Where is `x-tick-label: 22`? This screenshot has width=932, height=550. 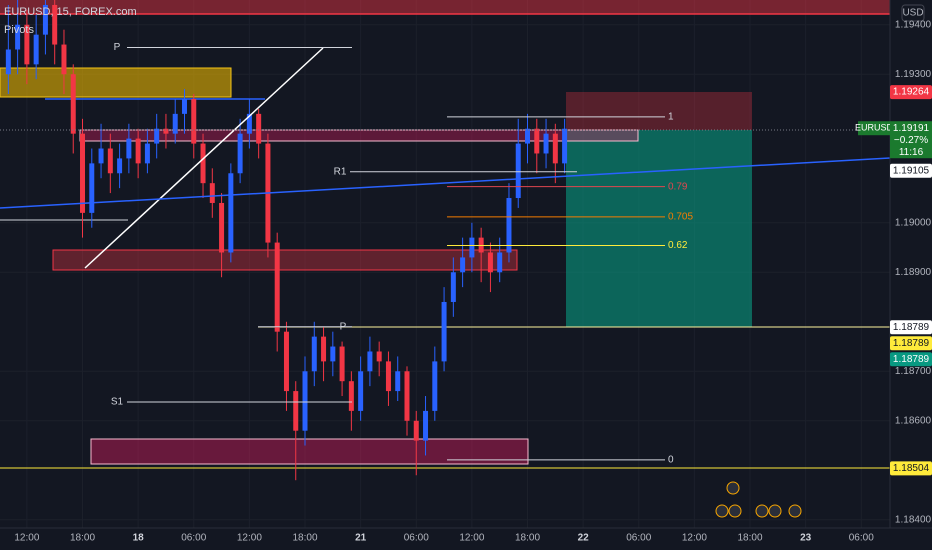
x-tick-label: 22 is located at coordinates (584, 538).